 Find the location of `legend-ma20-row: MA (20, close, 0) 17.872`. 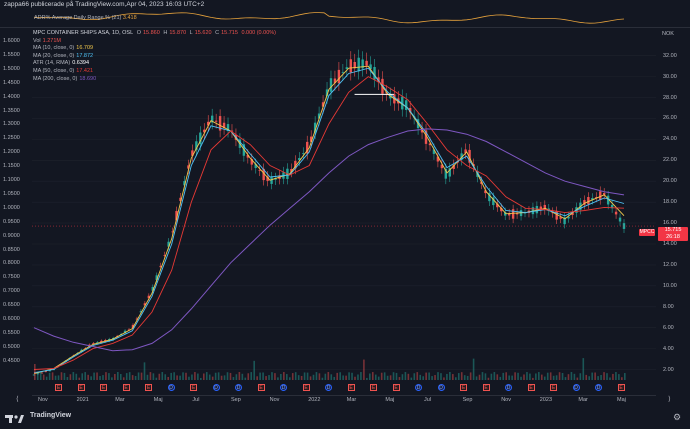

legend-ma20-row: MA (20, close, 0) 17.872 is located at coordinates (155, 57).